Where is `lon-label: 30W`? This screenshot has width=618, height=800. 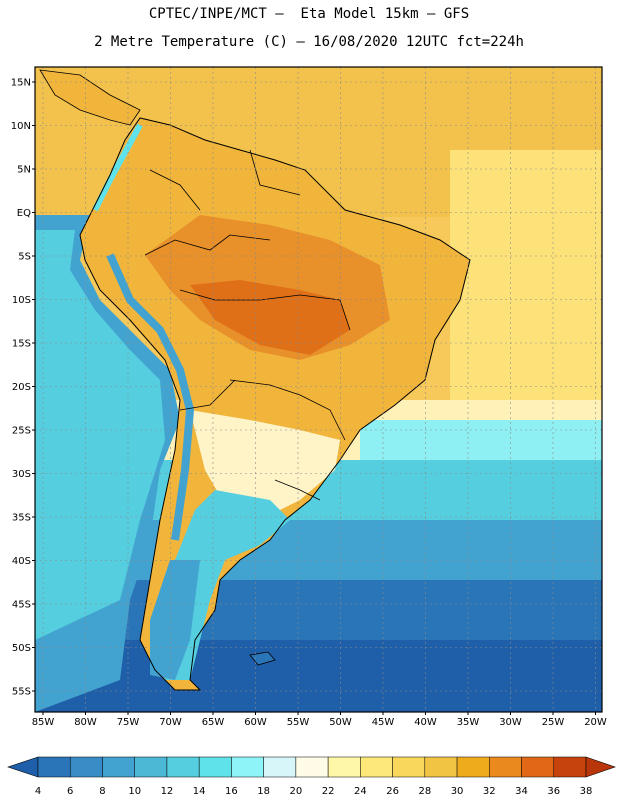 lon-label: 30W is located at coordinates (510, 722).